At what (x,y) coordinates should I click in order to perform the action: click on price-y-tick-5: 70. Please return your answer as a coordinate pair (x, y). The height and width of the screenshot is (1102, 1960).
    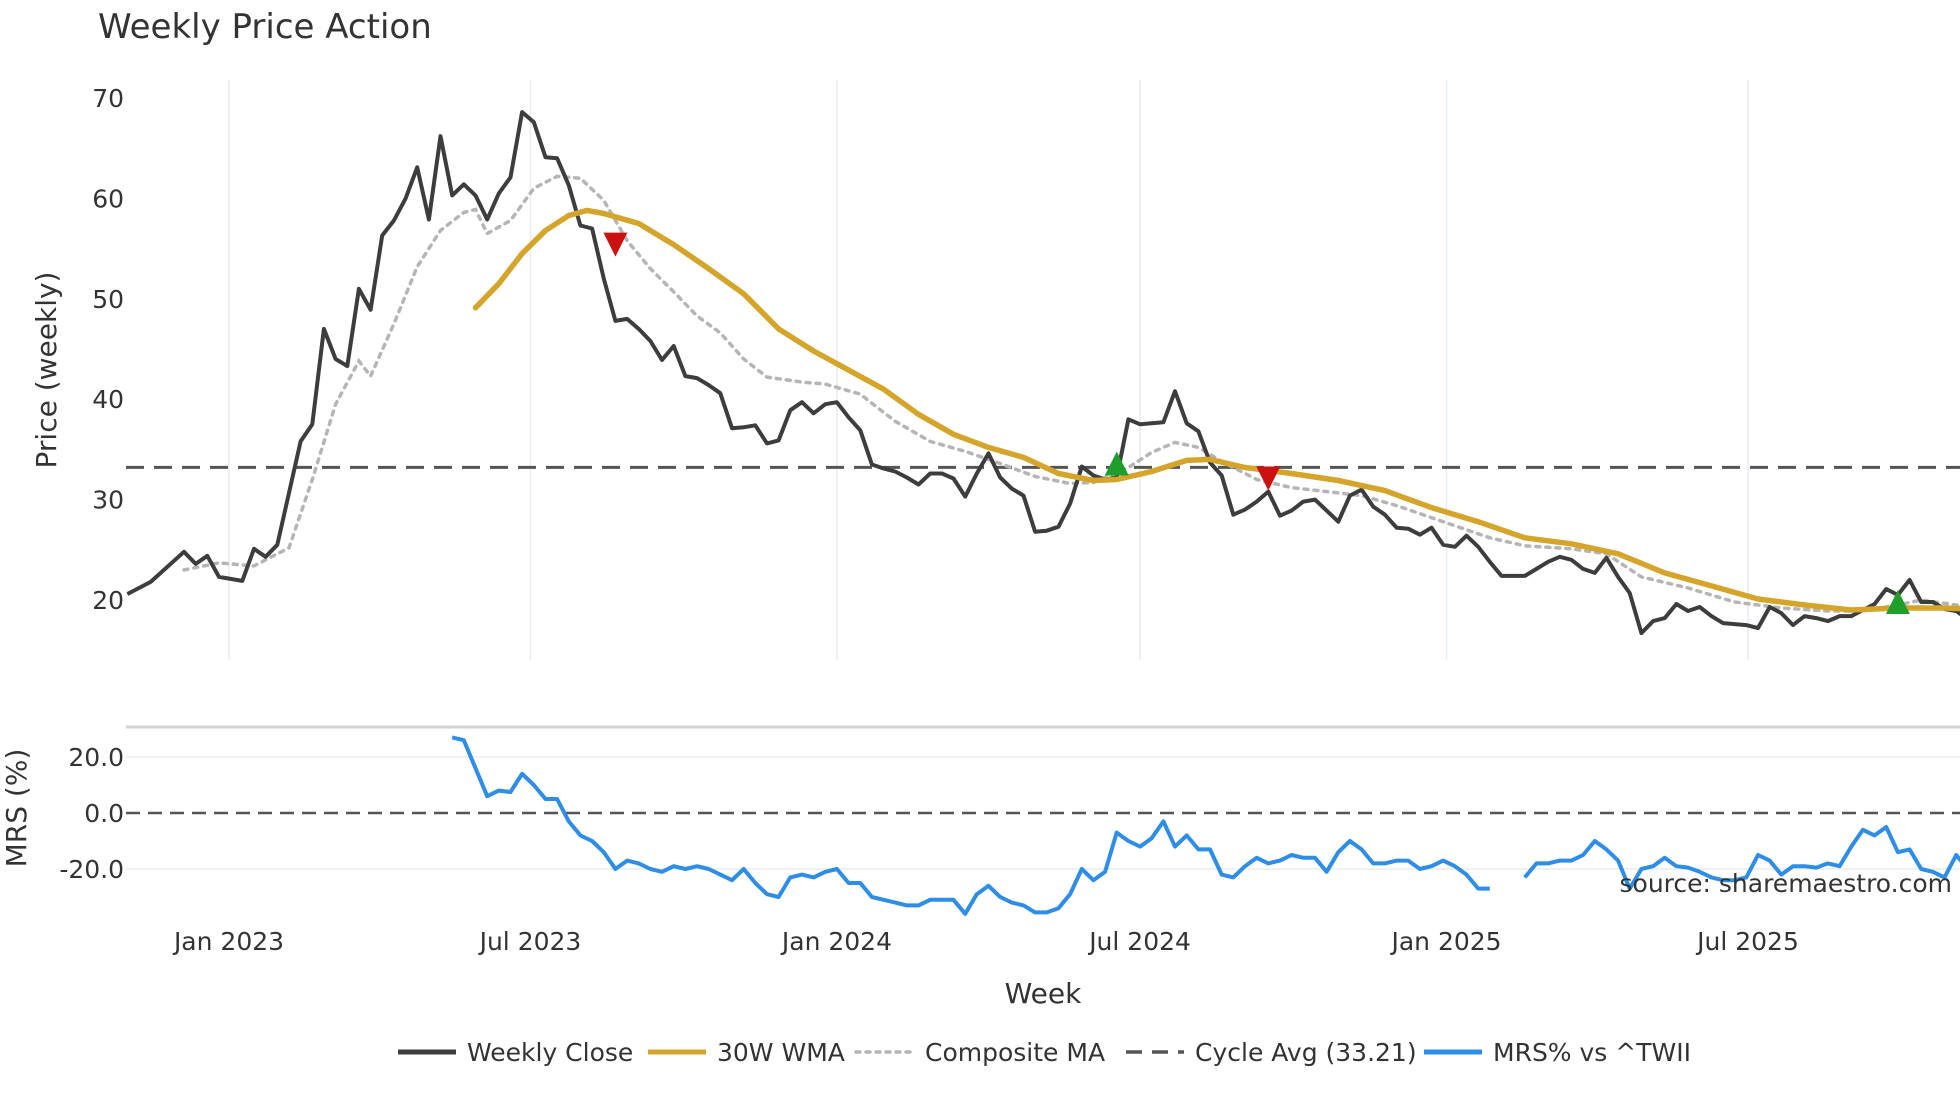
    Looking at the image, I should click on (108, 98).